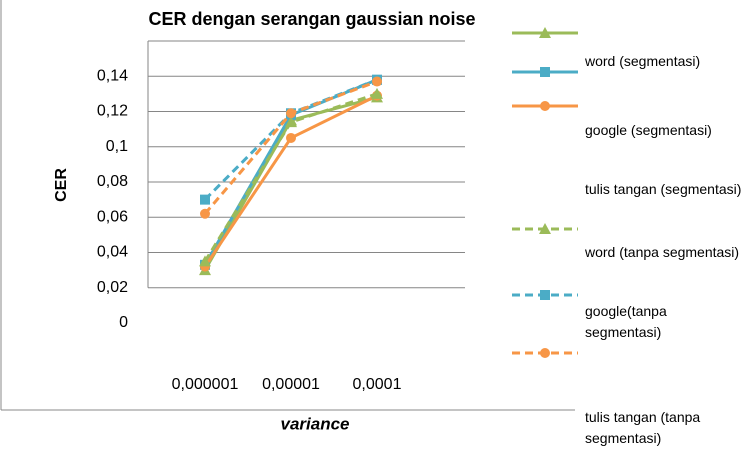 This screenshot has height=450, width=755. What do you see at coordinates (112, 111) in the screenshot?
I see `y-tick-label: 0,12` at bounding box center [112, 111].